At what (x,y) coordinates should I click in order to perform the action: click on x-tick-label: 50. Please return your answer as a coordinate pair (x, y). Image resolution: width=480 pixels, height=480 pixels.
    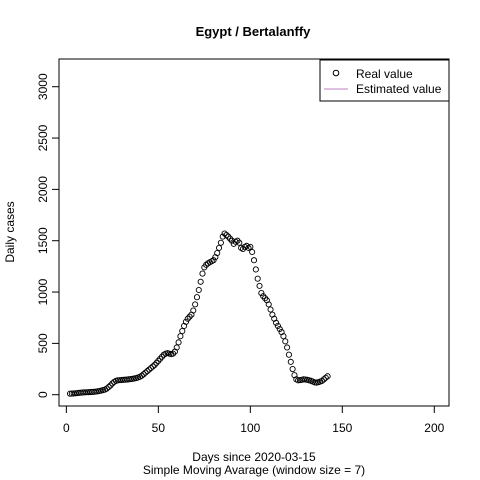
    Looking at the image, I should click on (159, 428).